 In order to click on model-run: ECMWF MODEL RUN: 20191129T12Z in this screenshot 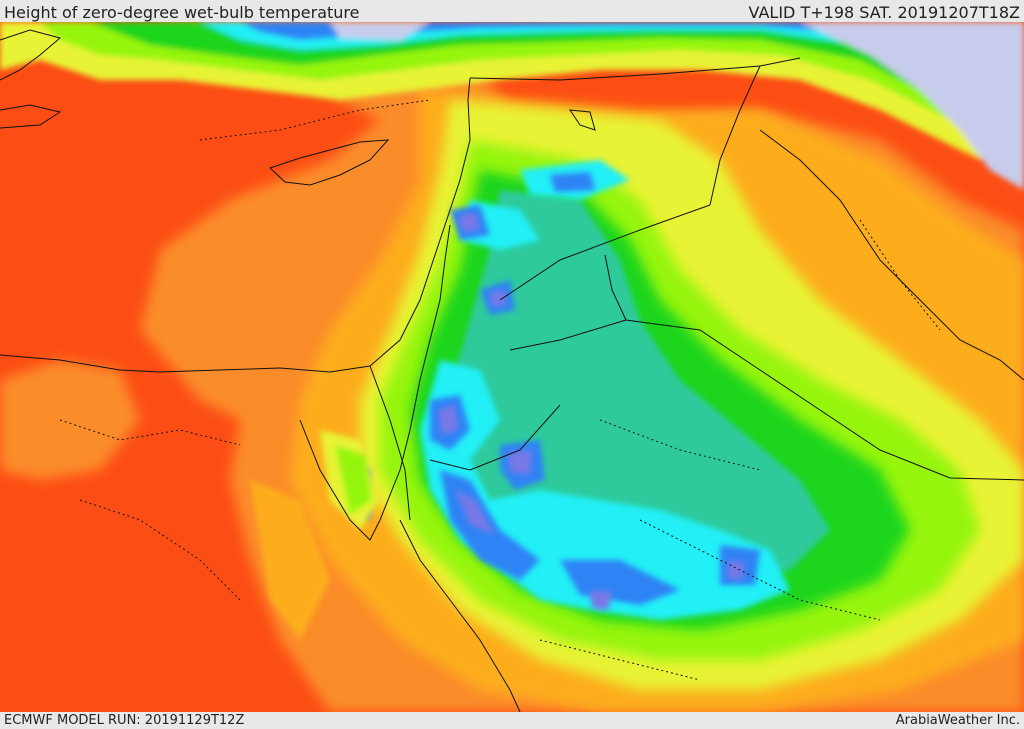, I will do `click(124, 720)`.